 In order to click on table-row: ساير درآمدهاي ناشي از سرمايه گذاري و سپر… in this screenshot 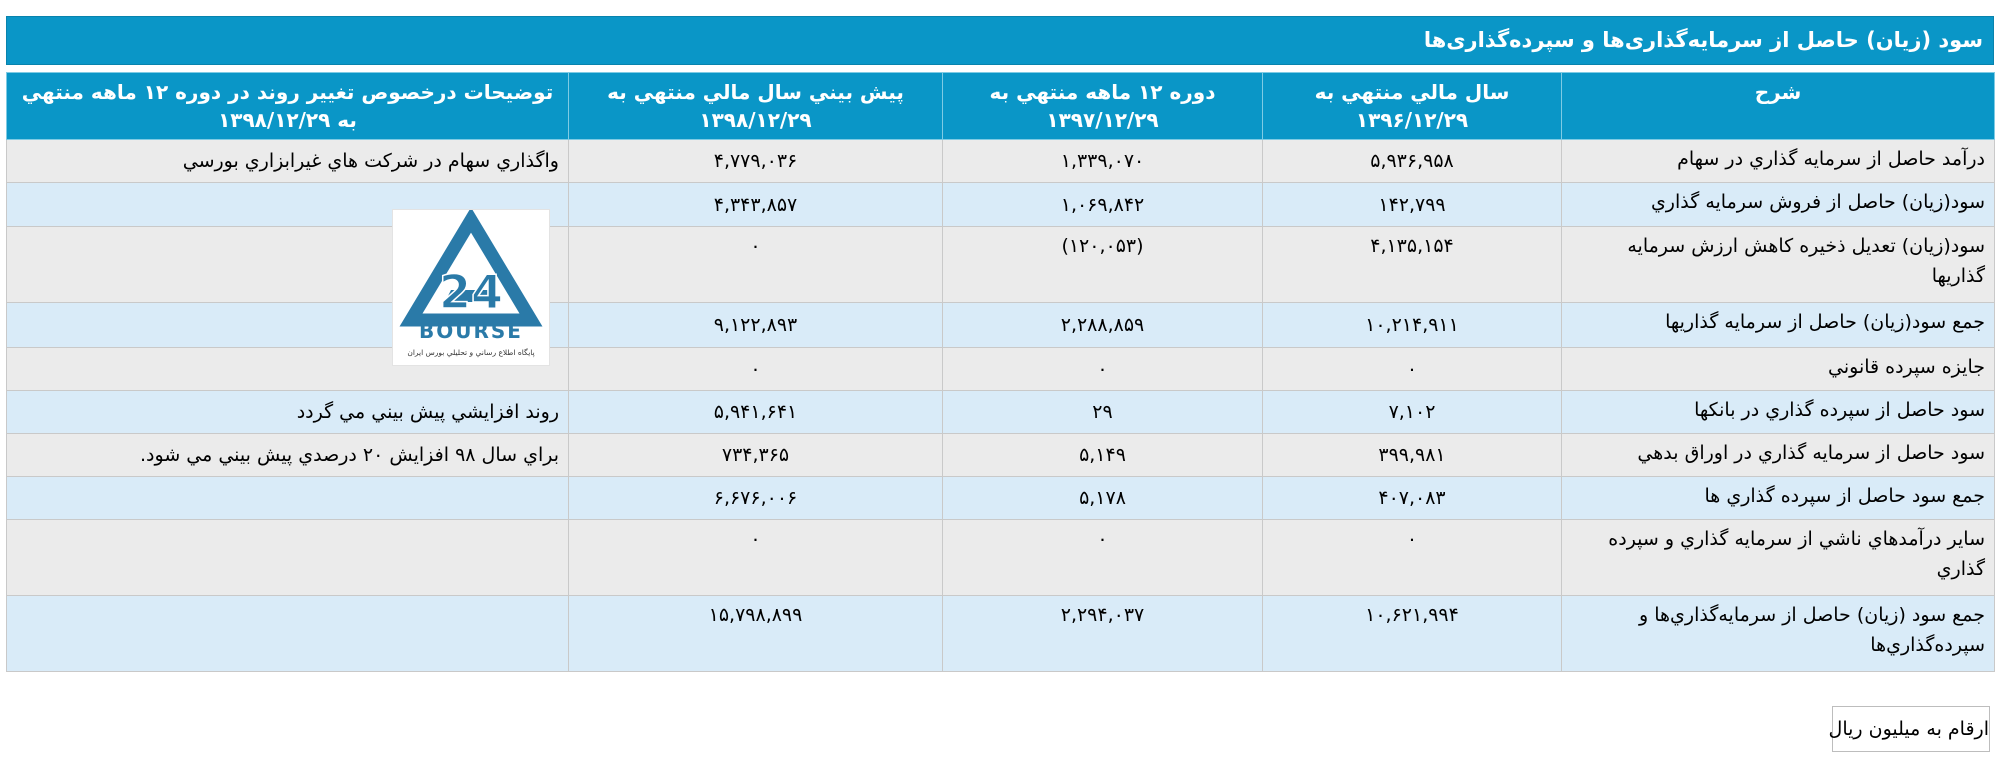, I will do `click(1000, 557)`.